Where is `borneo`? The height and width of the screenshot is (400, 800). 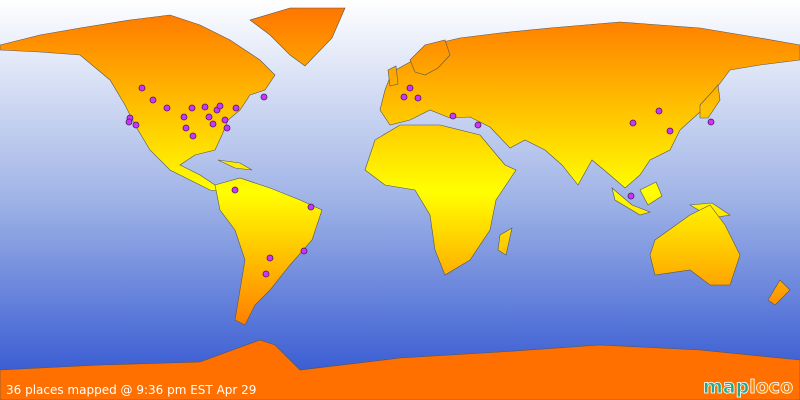
borneo is located at coordinates (651, 193).